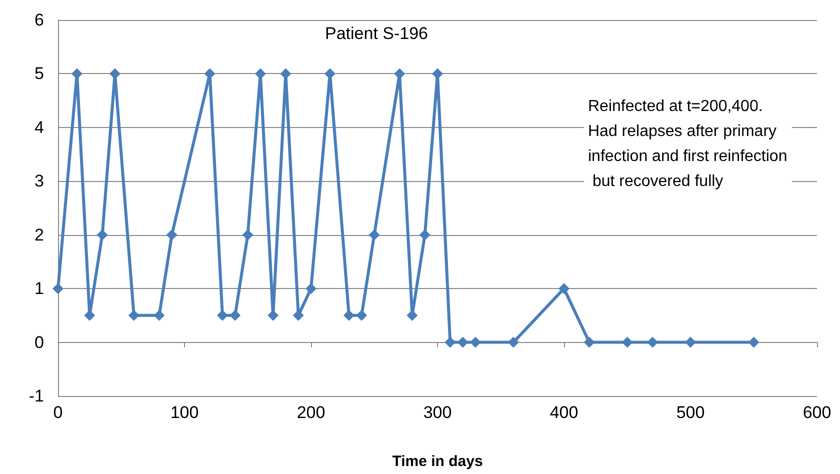 This screenshot has width=840, height=474. Describe the element at coordinates (437, 412) in the screenshot. I see `x-tick-label: 300` at that location.